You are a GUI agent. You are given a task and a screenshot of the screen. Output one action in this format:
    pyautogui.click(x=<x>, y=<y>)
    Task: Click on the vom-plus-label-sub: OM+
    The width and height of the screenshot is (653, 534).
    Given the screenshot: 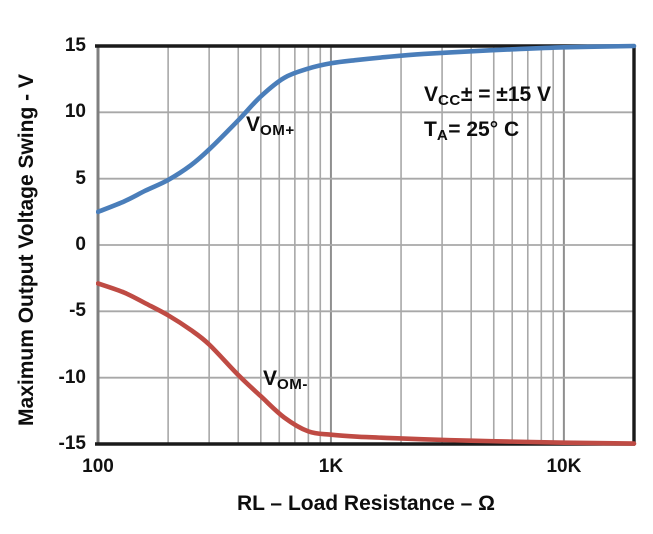 What is the action you would take?
    pyautogui.click(x=277, y=131)
    